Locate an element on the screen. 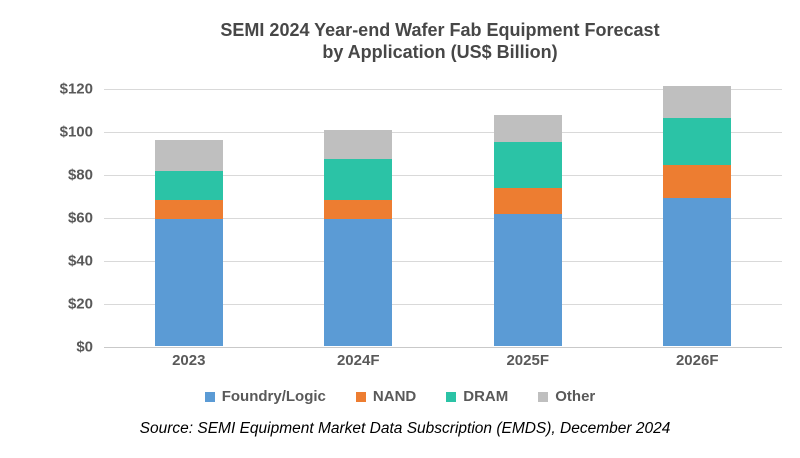 The image size is (800, 458). legend-item-nand: NAND is located at coordinates (386, 396).